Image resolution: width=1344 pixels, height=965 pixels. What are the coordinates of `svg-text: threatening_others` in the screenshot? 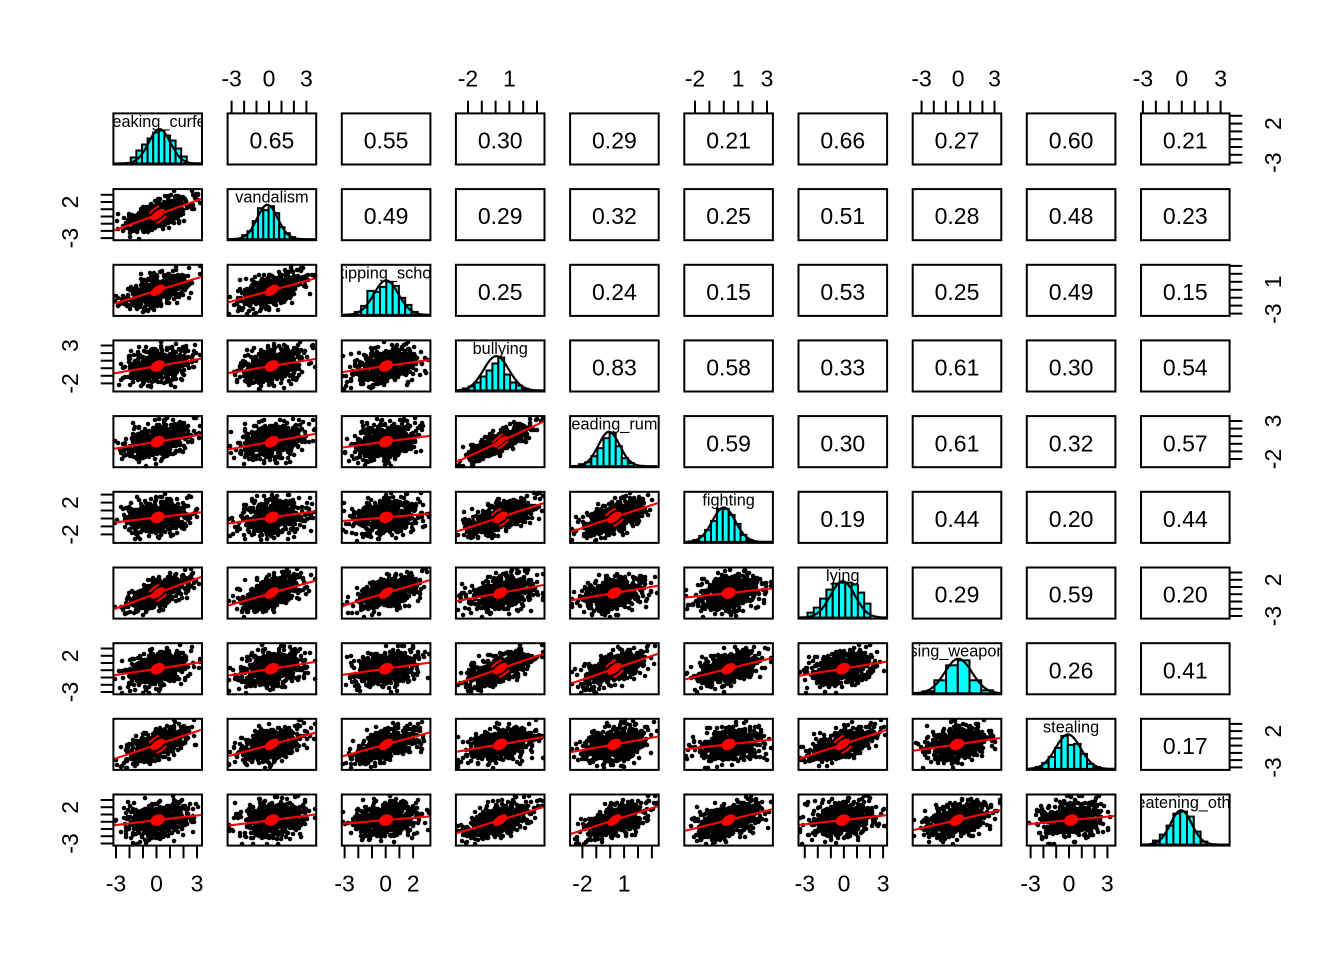 It's located at (1185, 803).